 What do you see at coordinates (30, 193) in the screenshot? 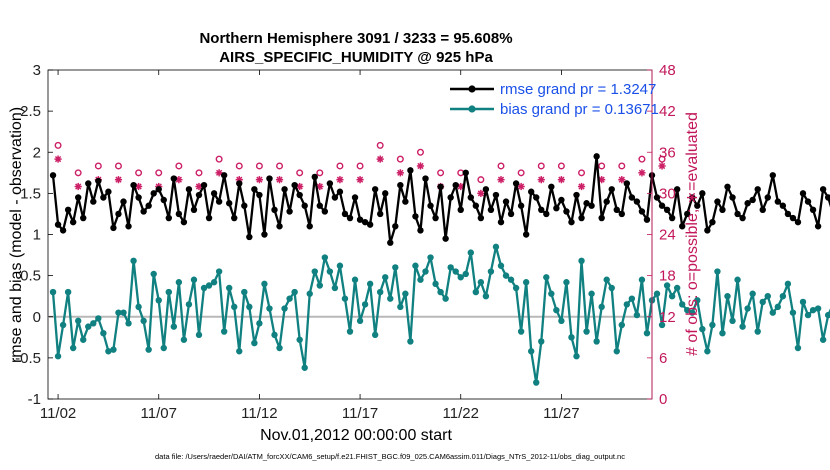
I see `y-tick-label: 1.5` at bounding box center [30, 193].